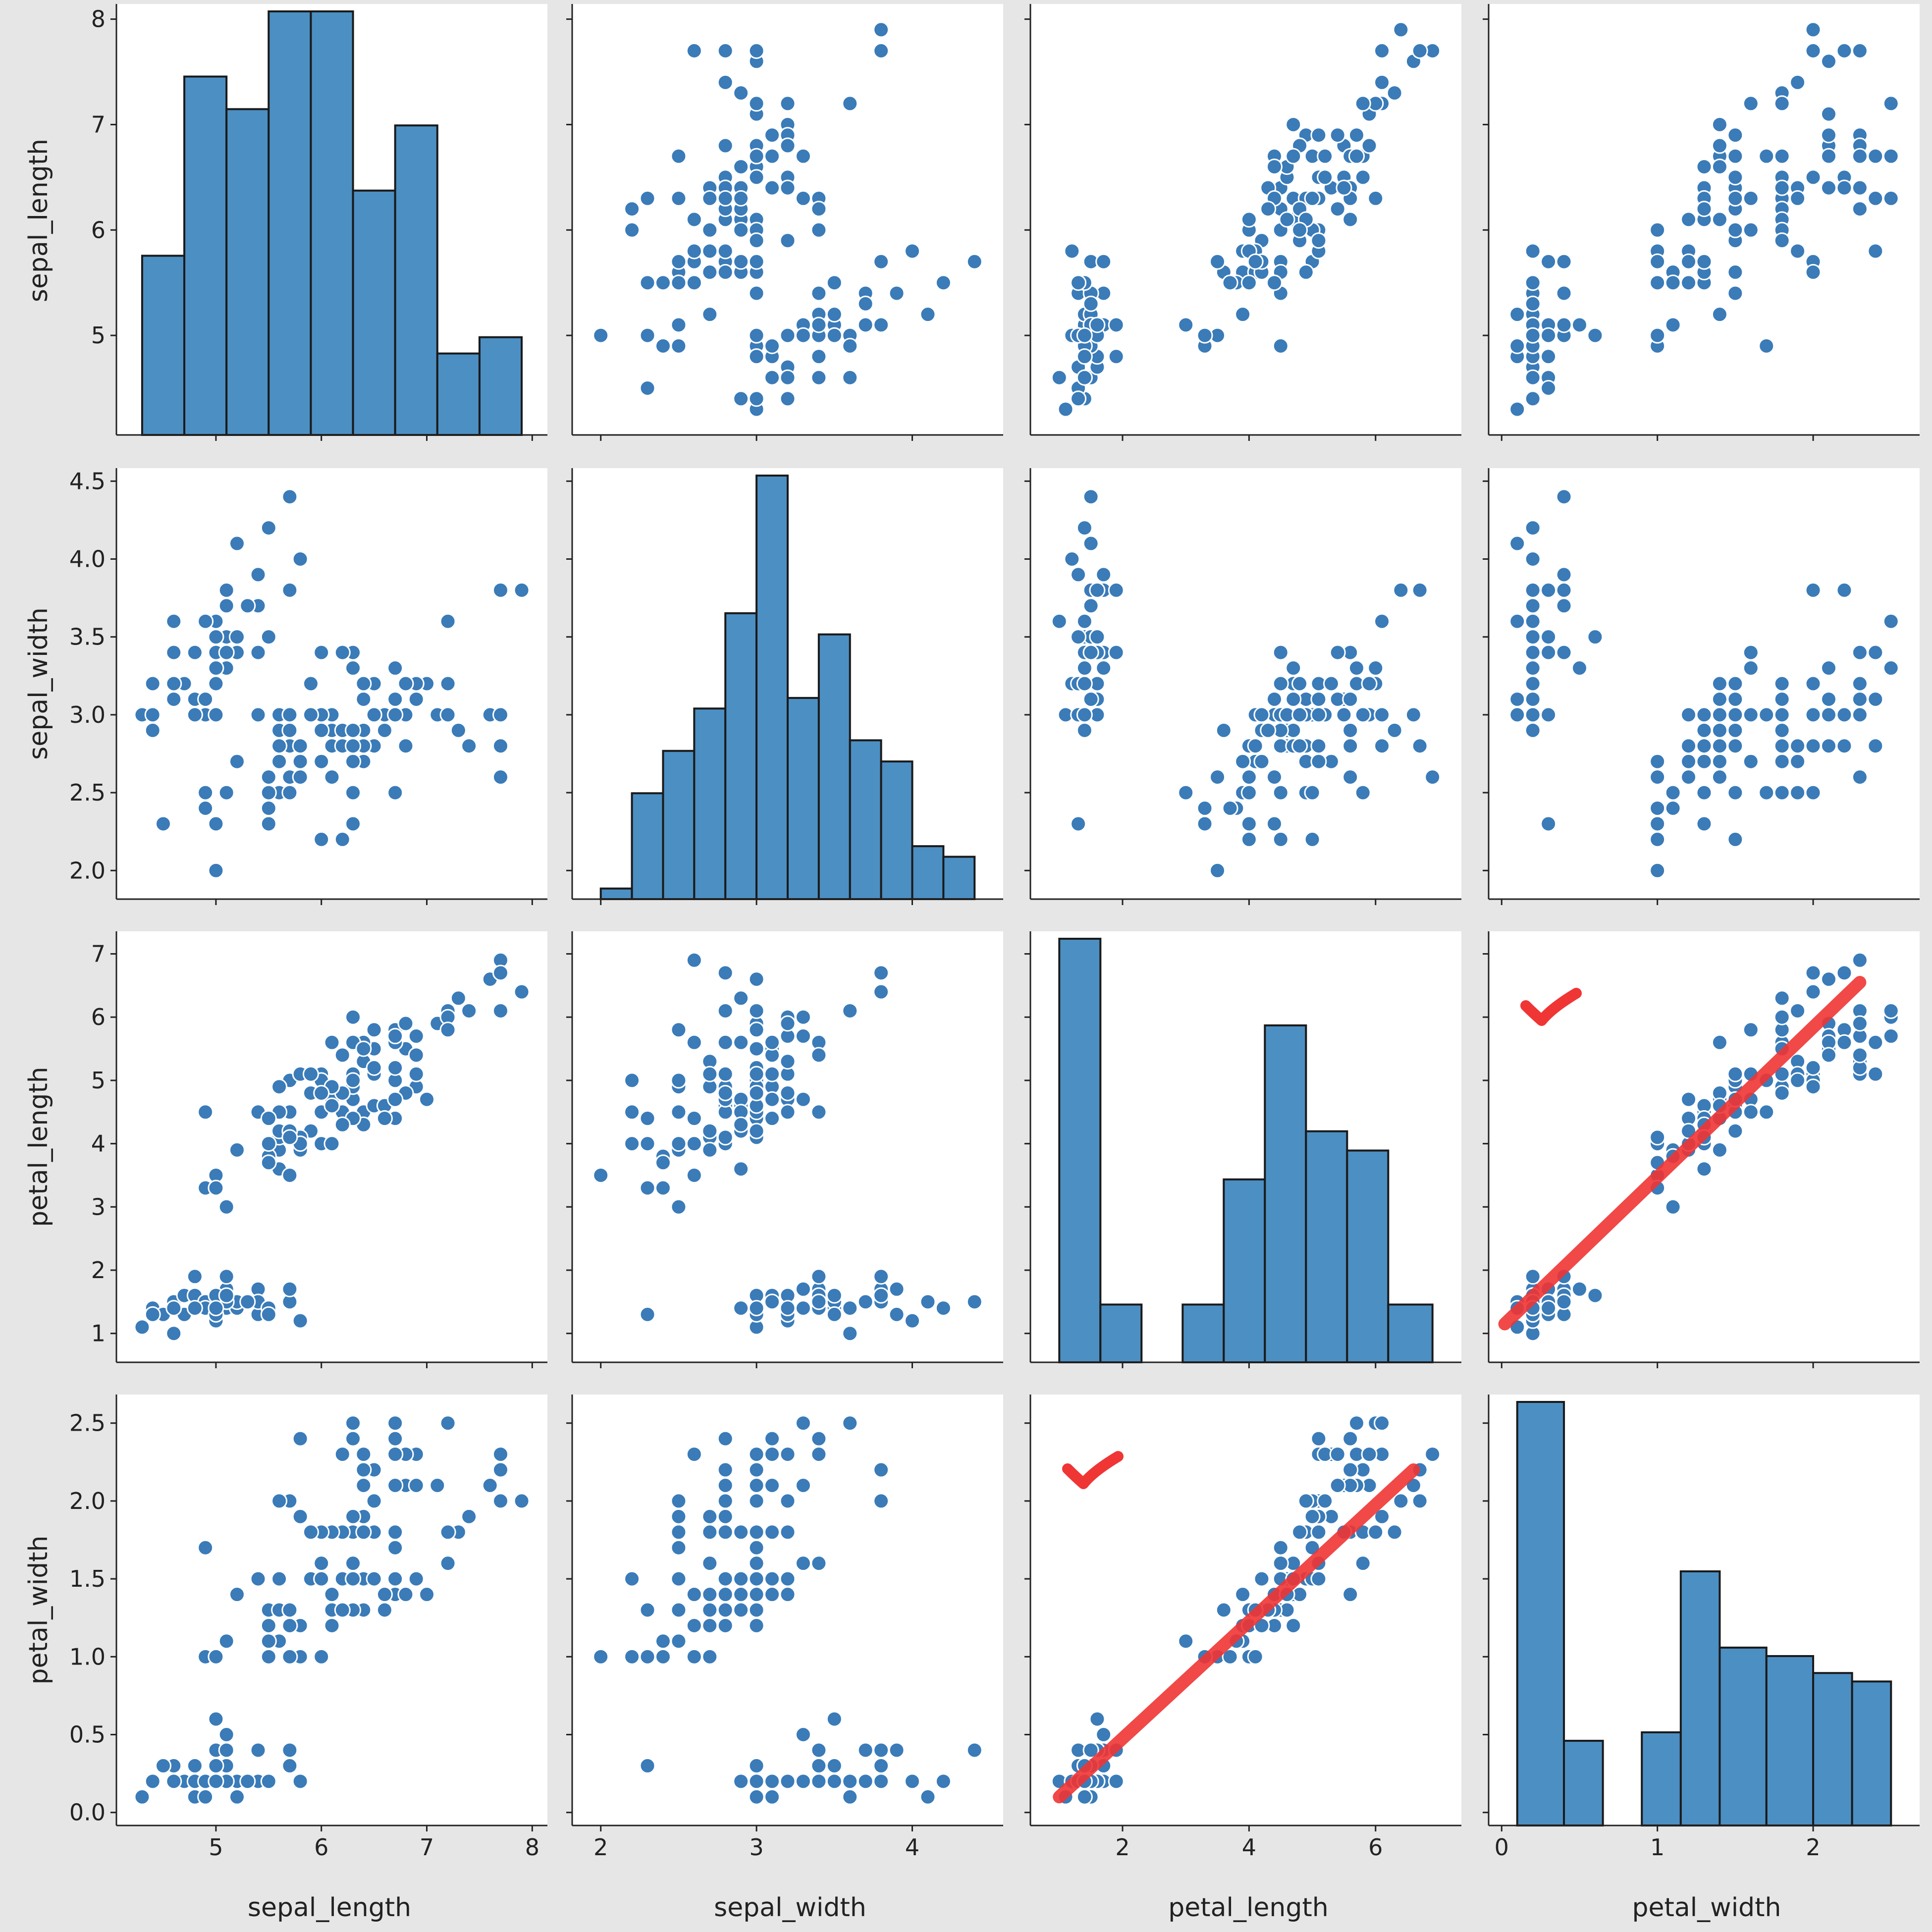  Describe the element at coordinates (912, 1848) in the screenshot. I see `x-tick-label: 4` at that location.